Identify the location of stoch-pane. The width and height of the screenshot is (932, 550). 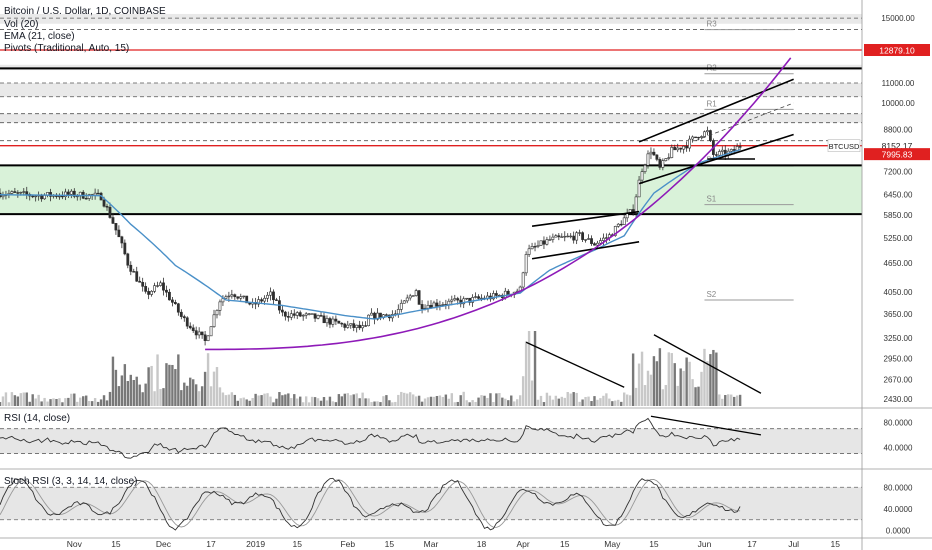
(431, 504).